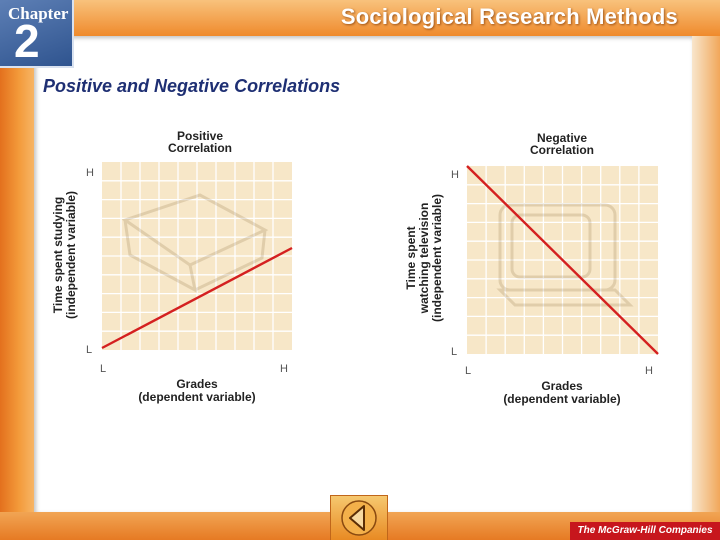 This screenshot has height=545, width=720. Describe the element at coordinates (562, 138) in the screenshot. I see `diagram-caption-line1: Negative` at that location.